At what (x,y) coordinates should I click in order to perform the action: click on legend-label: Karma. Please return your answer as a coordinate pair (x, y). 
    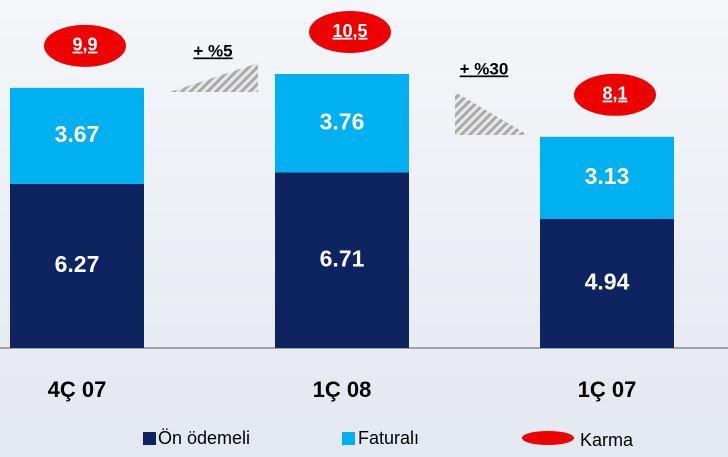
    Looking at the image, I should click on (607, 440).